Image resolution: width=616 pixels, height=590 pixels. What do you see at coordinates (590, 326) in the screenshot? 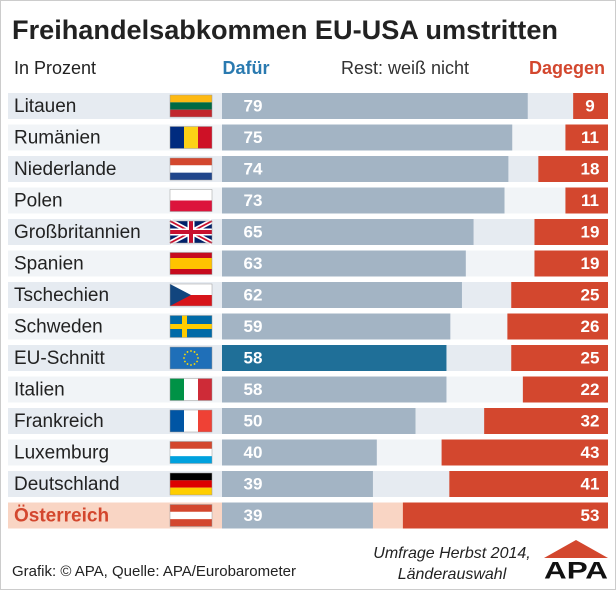
I see `value-label: 26` at bounding box center [590, 326].